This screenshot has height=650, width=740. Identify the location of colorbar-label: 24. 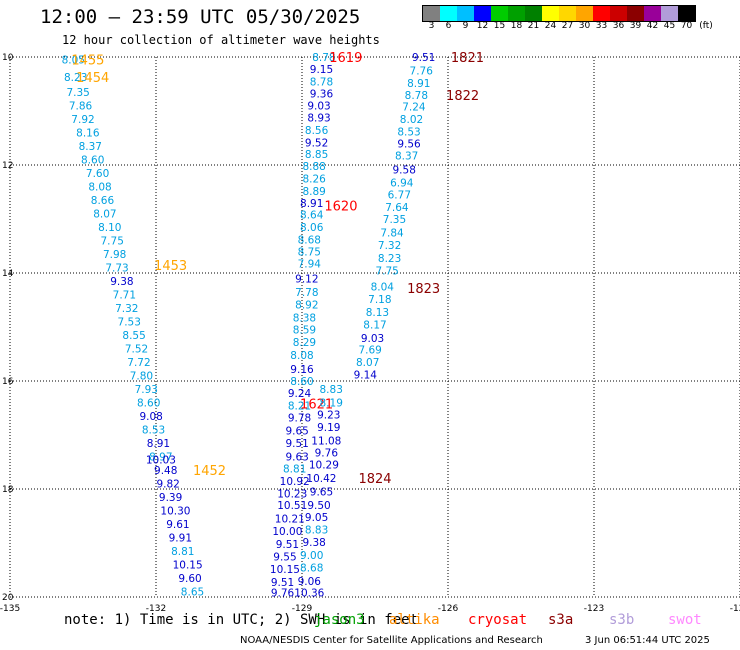
(550, 26).